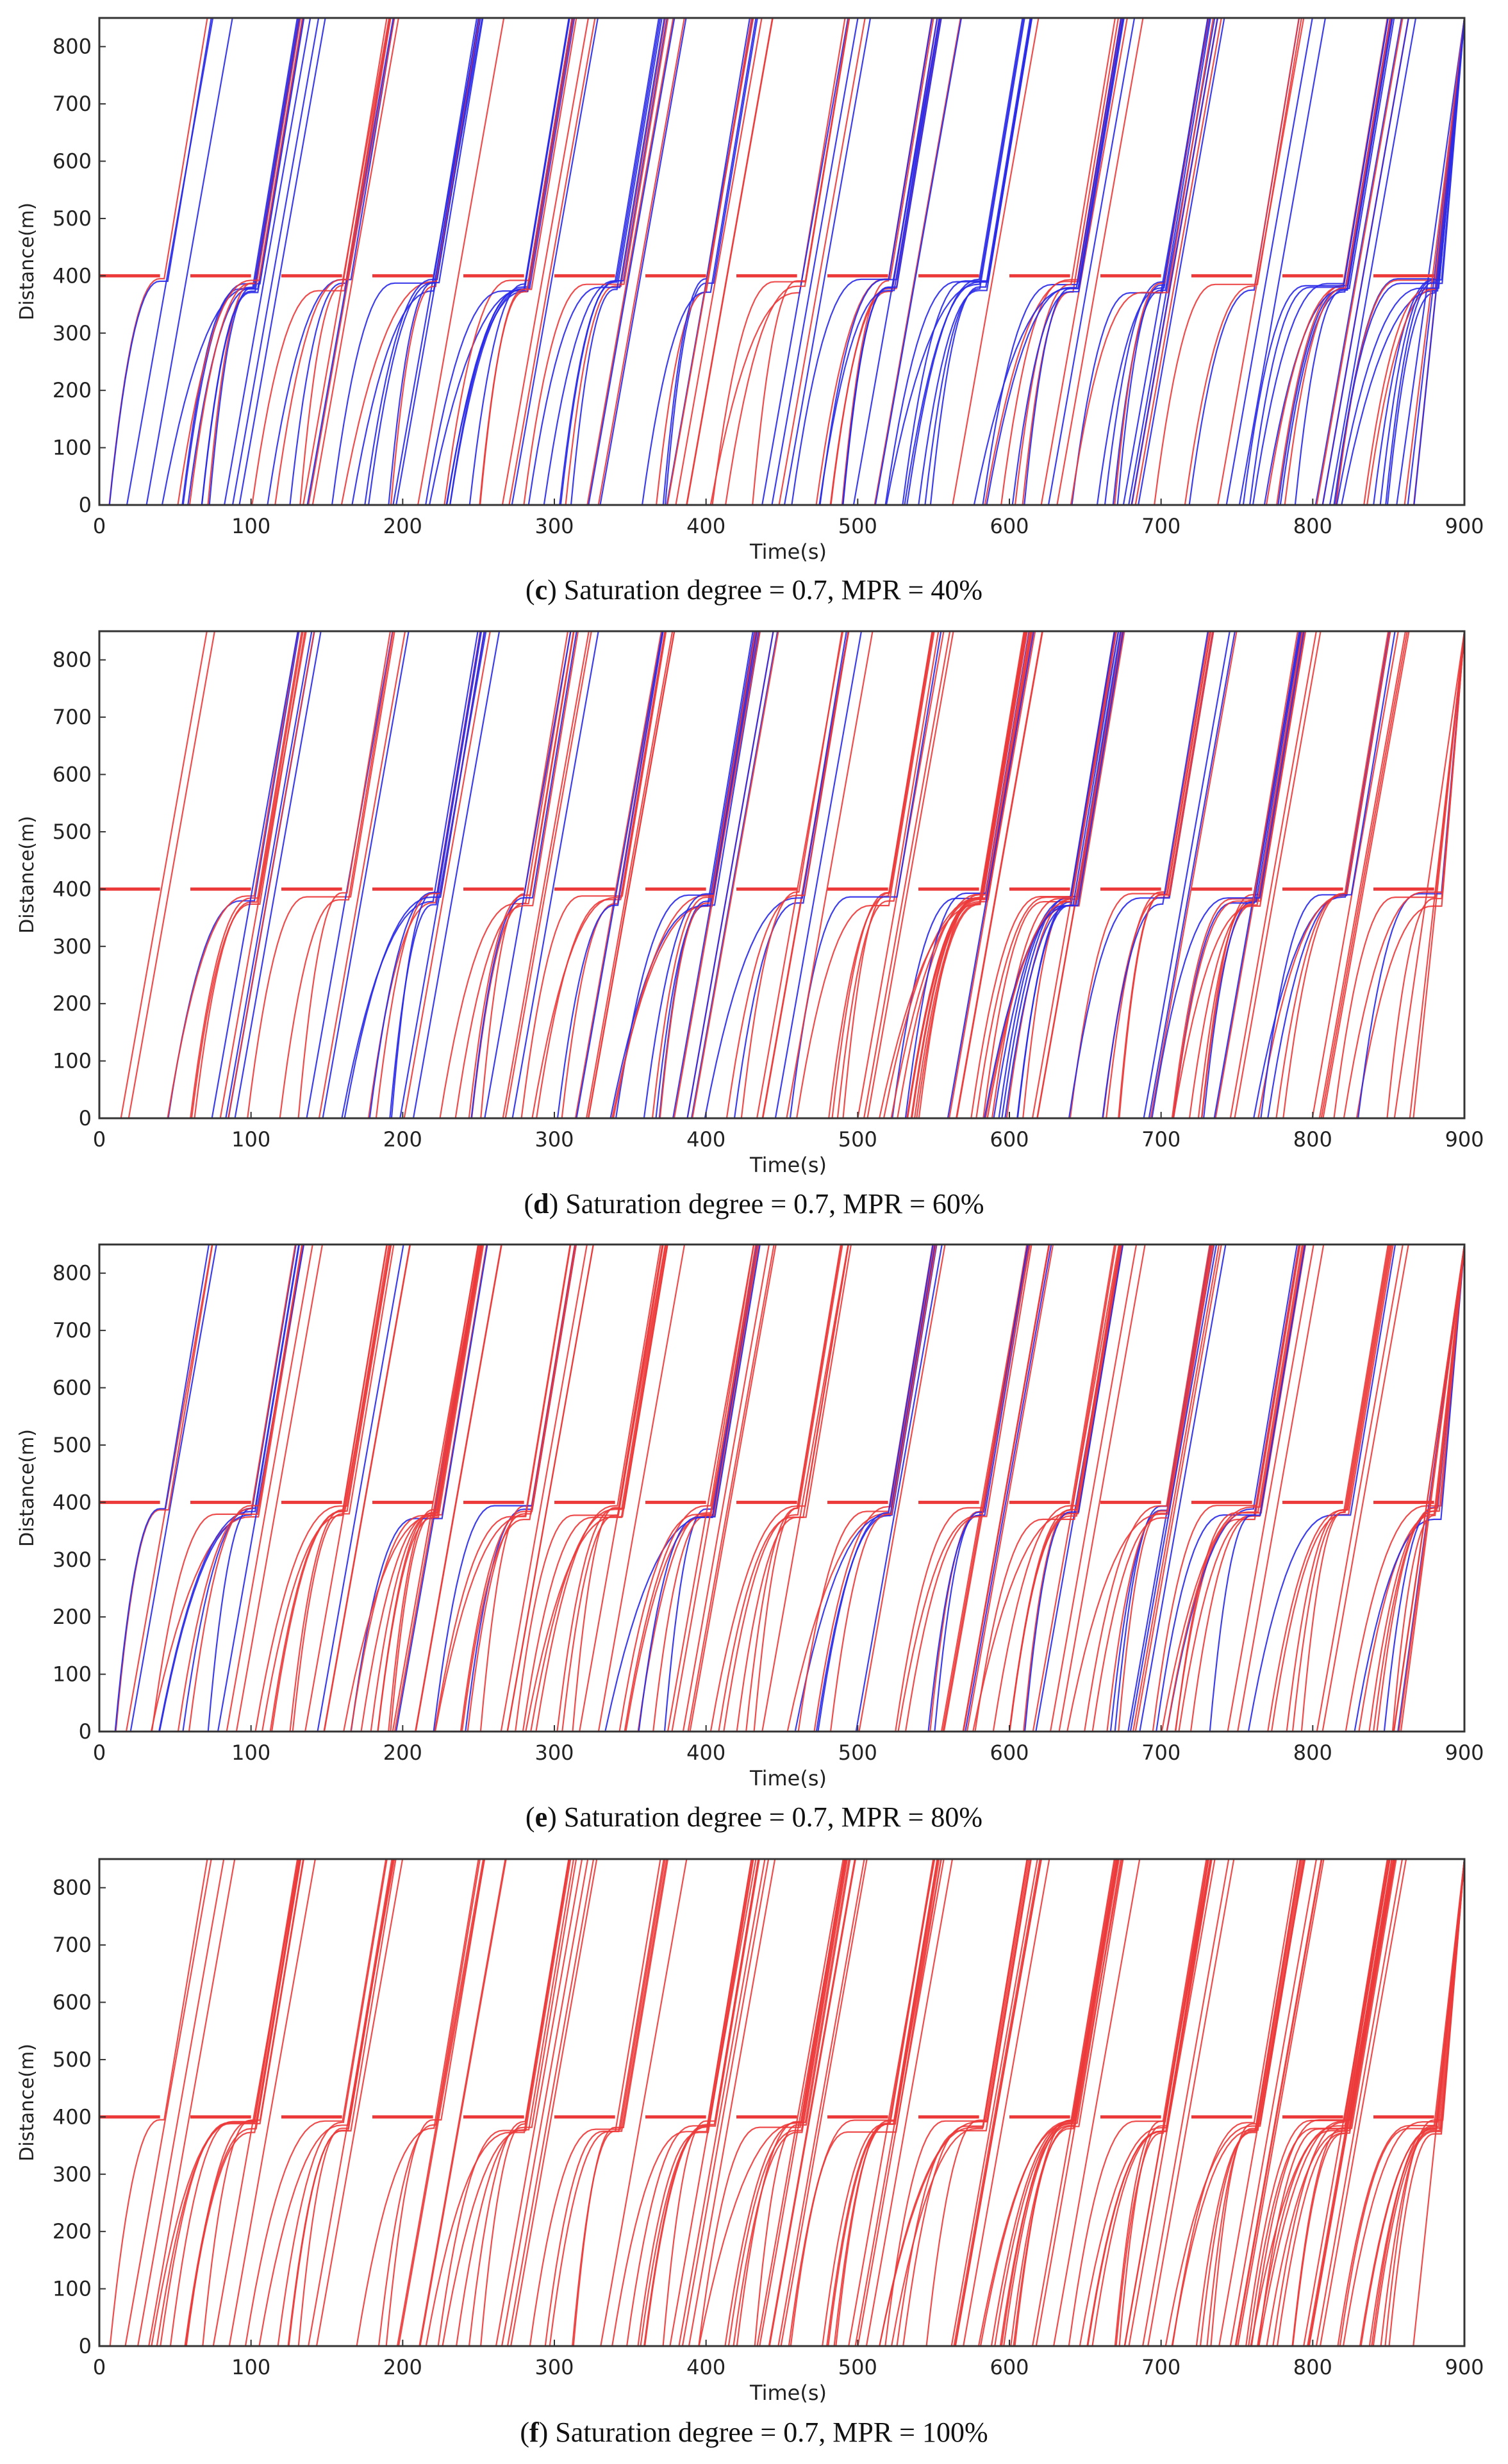  I want to click on y-tick-label: 300, so click(72, 2174).